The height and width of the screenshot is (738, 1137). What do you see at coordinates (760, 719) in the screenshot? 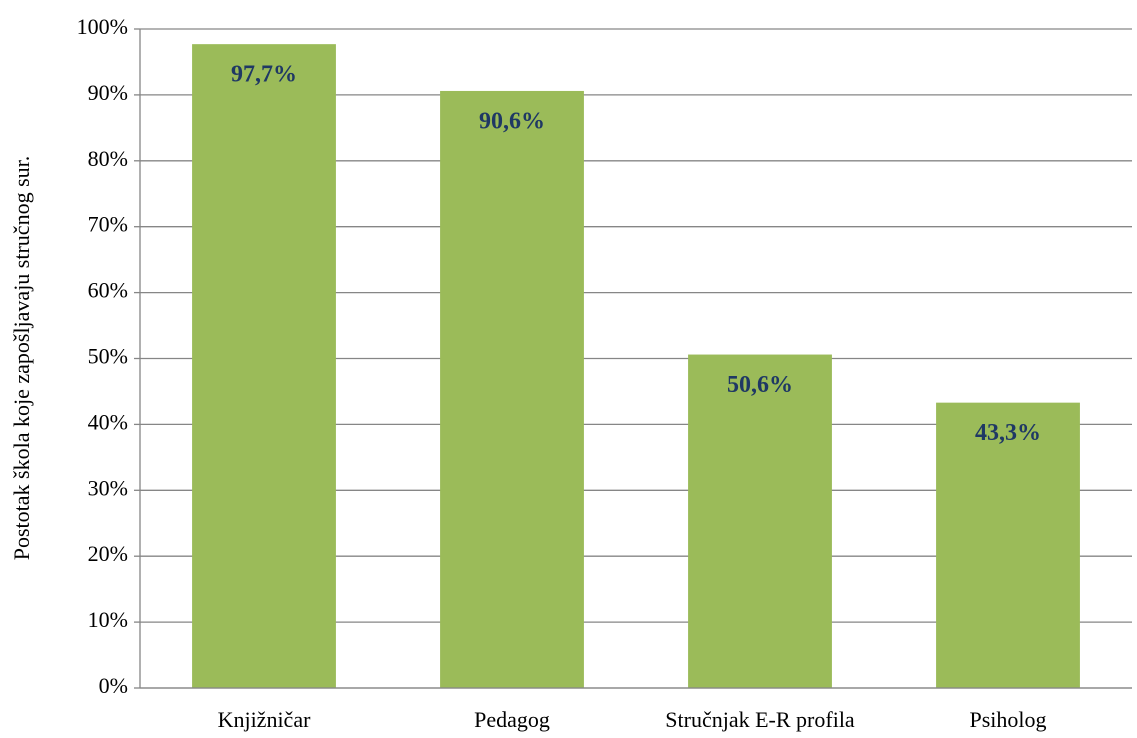
I see `x-tick-label: Stručnjak E-R profila` at bounding box center [760, 719].